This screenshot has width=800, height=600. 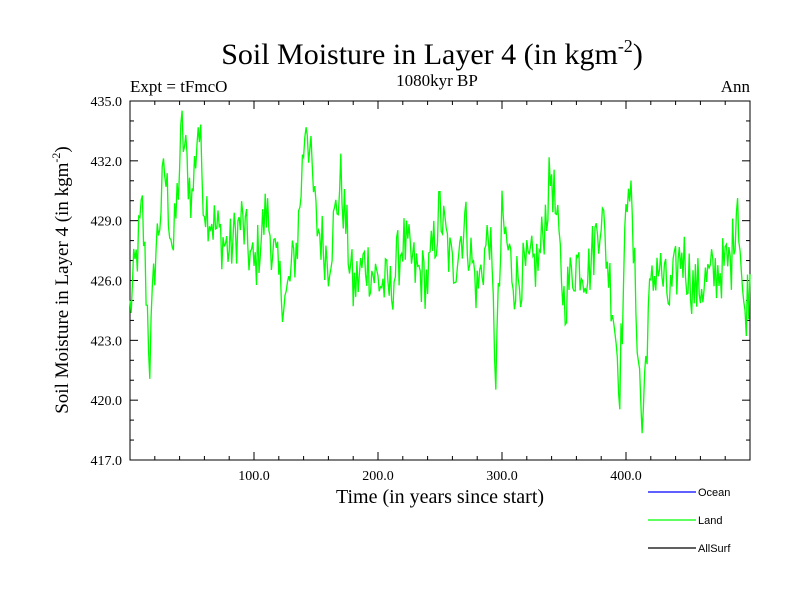 What do you see at coordinates (378, 476) in the screenshot?
I see `x-tick-label: 200.0` at bounding box center [378, 476].